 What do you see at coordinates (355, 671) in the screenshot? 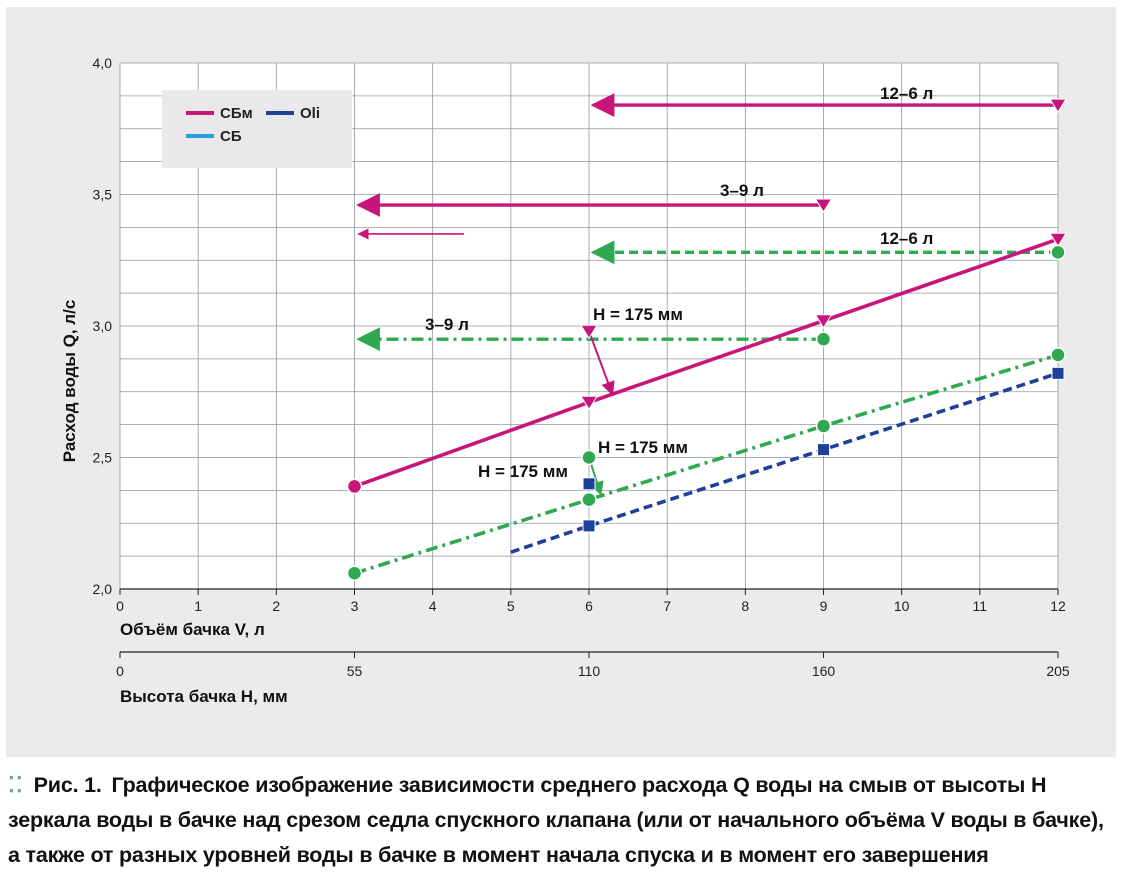
I see `x2-tick-label: 55` at bounding box center [355, 671].